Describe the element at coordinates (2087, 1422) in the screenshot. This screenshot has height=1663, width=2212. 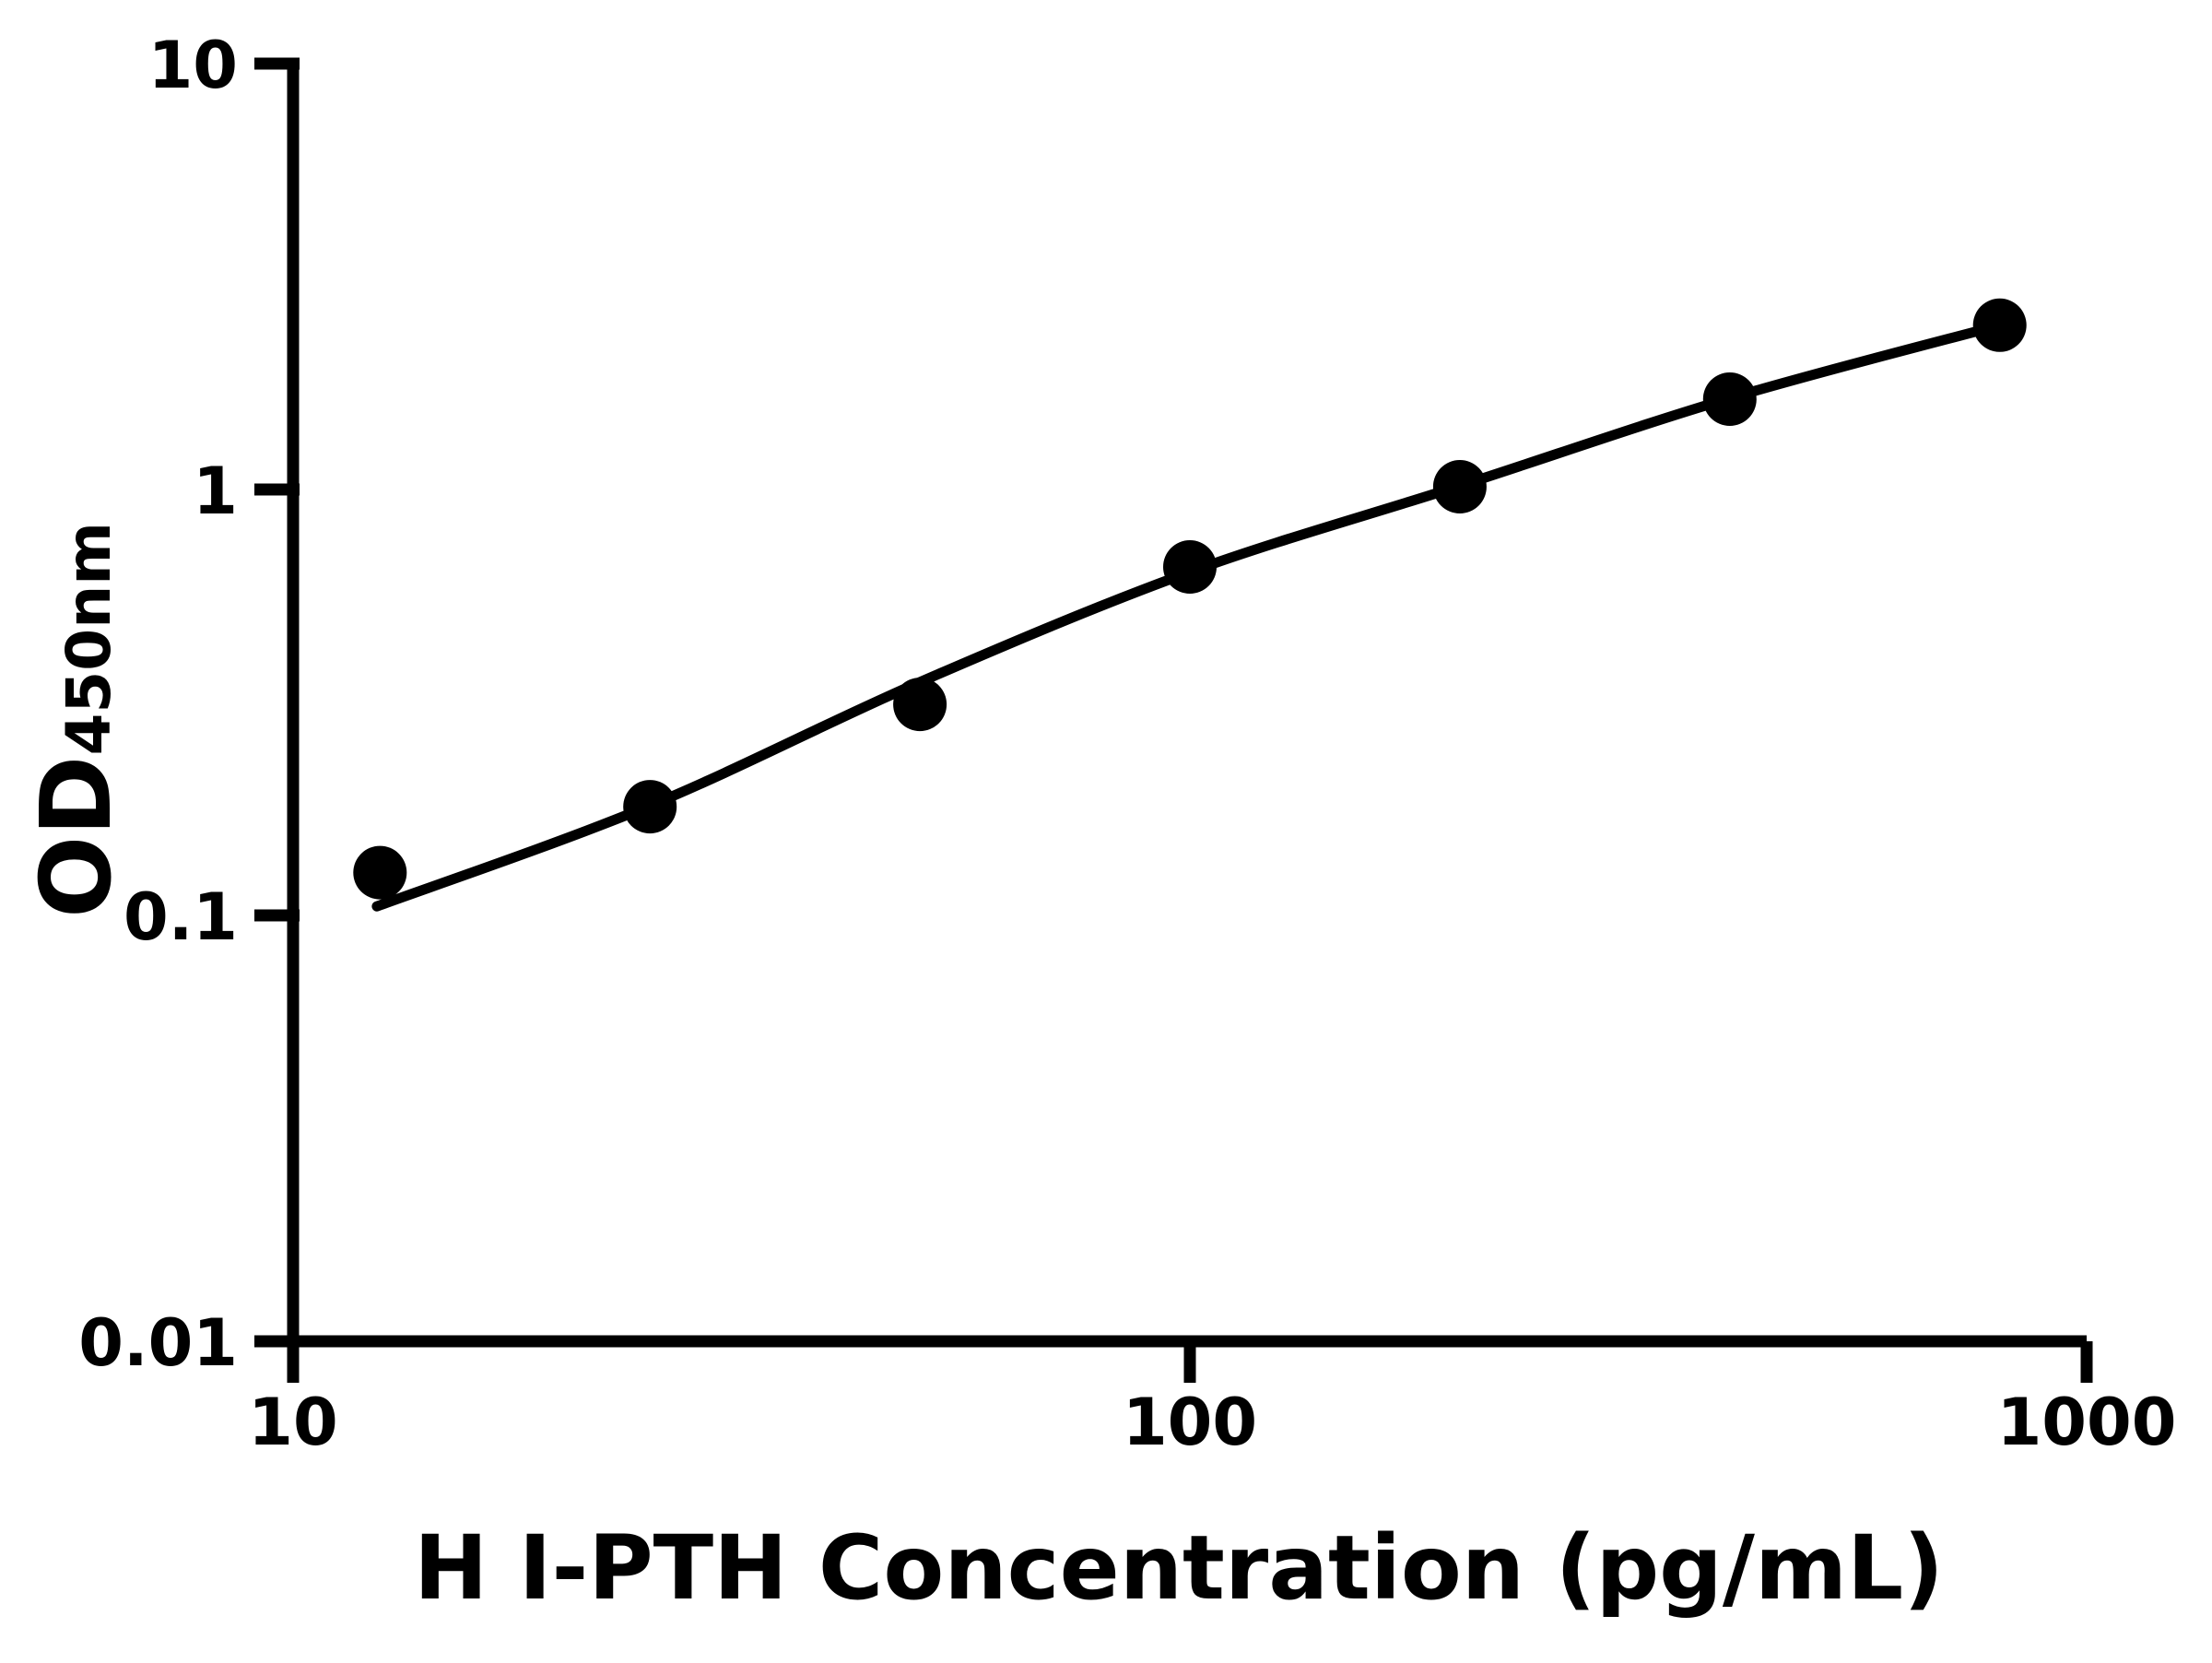
I see `x-tick-label-1000: 1000` at that location.